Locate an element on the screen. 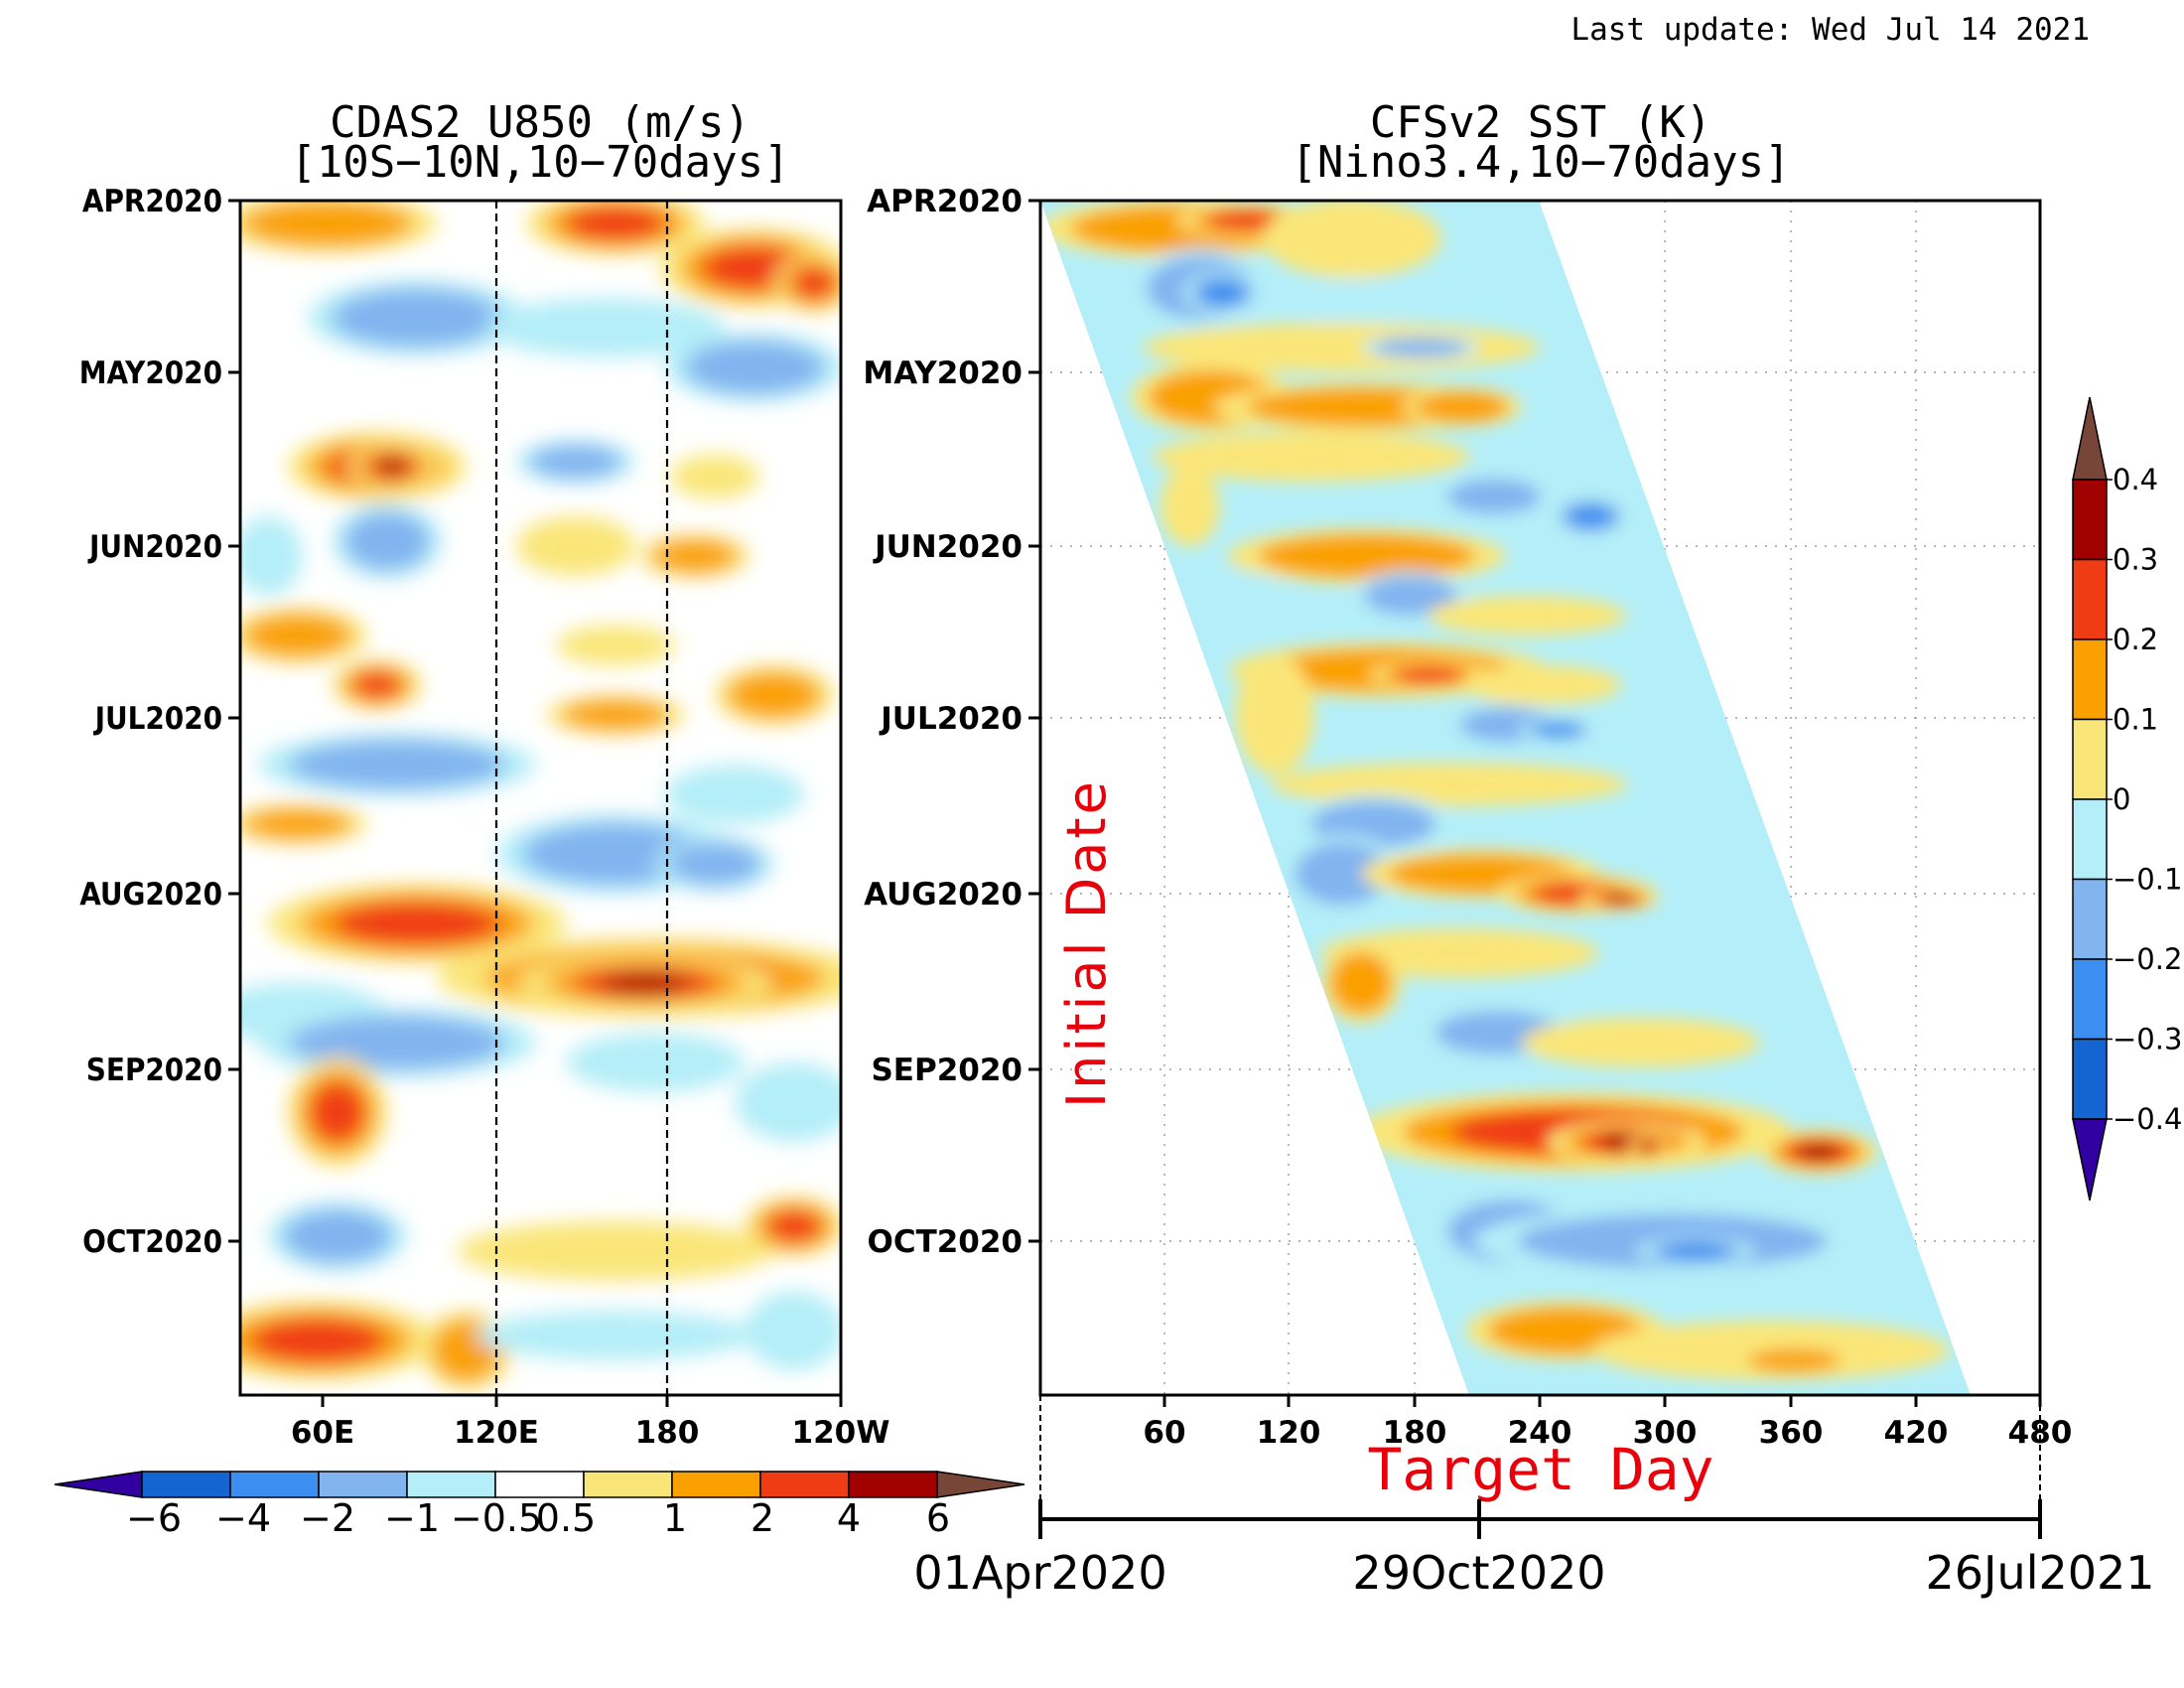 This screenshot has width=2184, height=1688. colorbar-label: −2 is located at coordinates (327, 1518).